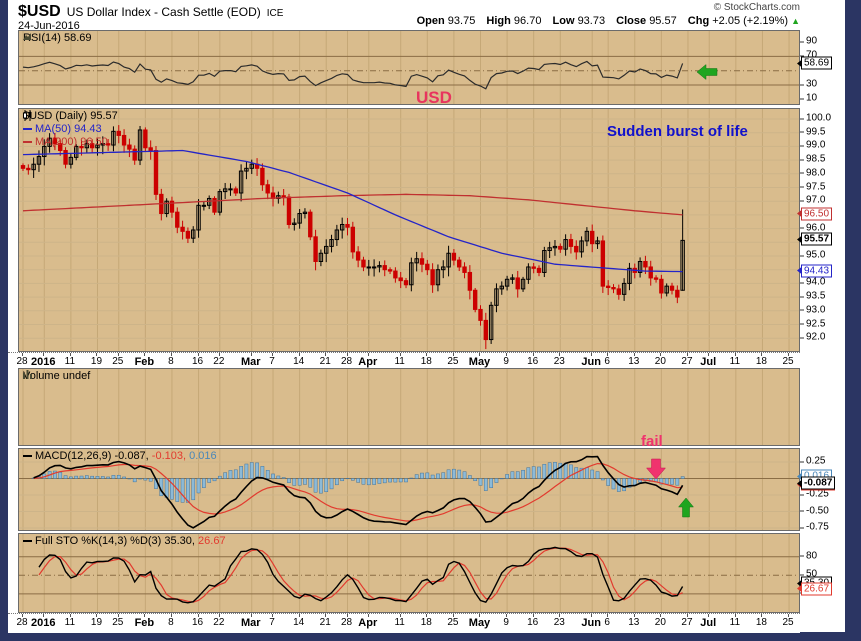 This screenshot has width=861, height=641. Describe the element at coordinates (203, 456) in the screenshot. I see `macd-value-3: 0.016` at that location.